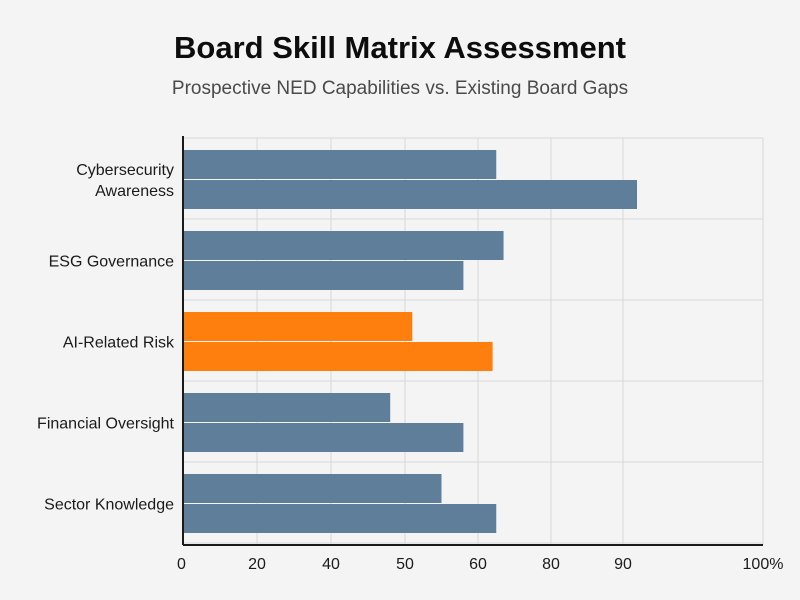 The width and height of the screenshot is (800, 600). I want to click on category-label: Cybersecurity, so click(125, 170).